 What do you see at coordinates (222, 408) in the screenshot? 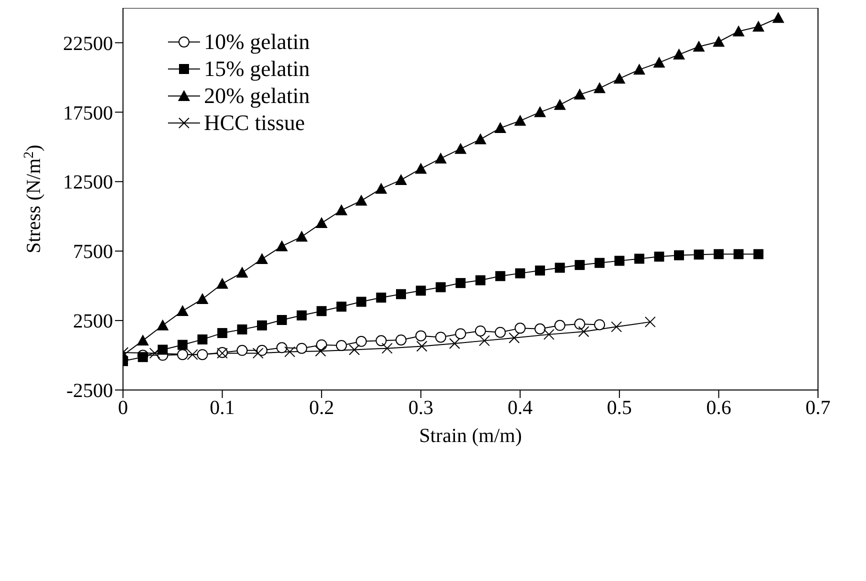
I see `x-tick-label: 0.1` at bounding box center [222, 408].